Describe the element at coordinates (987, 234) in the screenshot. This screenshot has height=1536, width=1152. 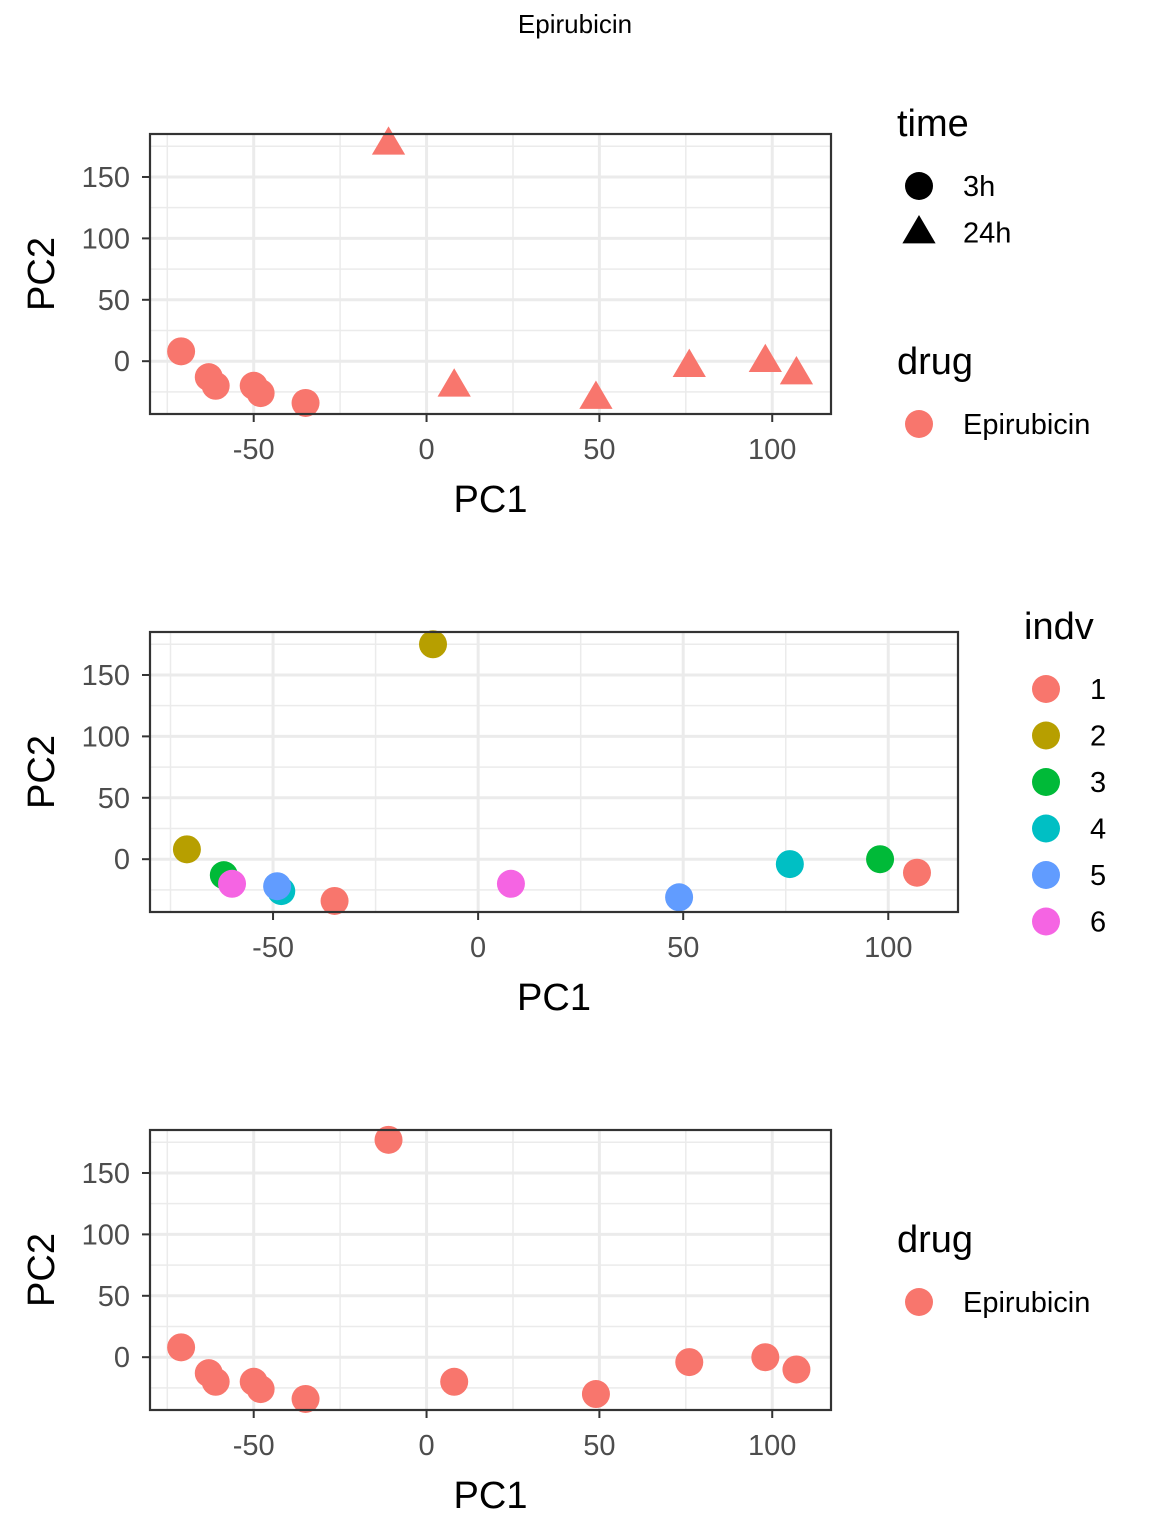
I see `legend-label: 24h` at that location.